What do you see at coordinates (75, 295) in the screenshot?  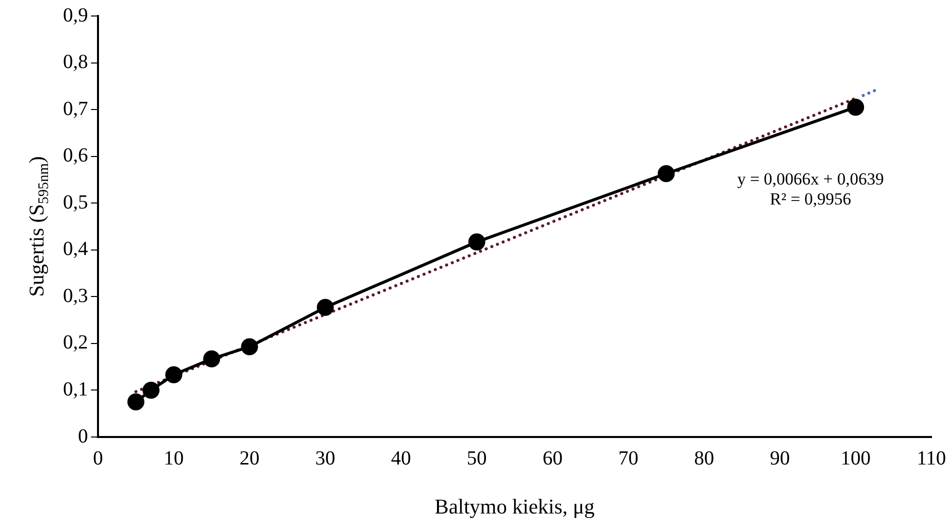 I see `y-tick-label: 0,3` at bounding box center [75, 295].